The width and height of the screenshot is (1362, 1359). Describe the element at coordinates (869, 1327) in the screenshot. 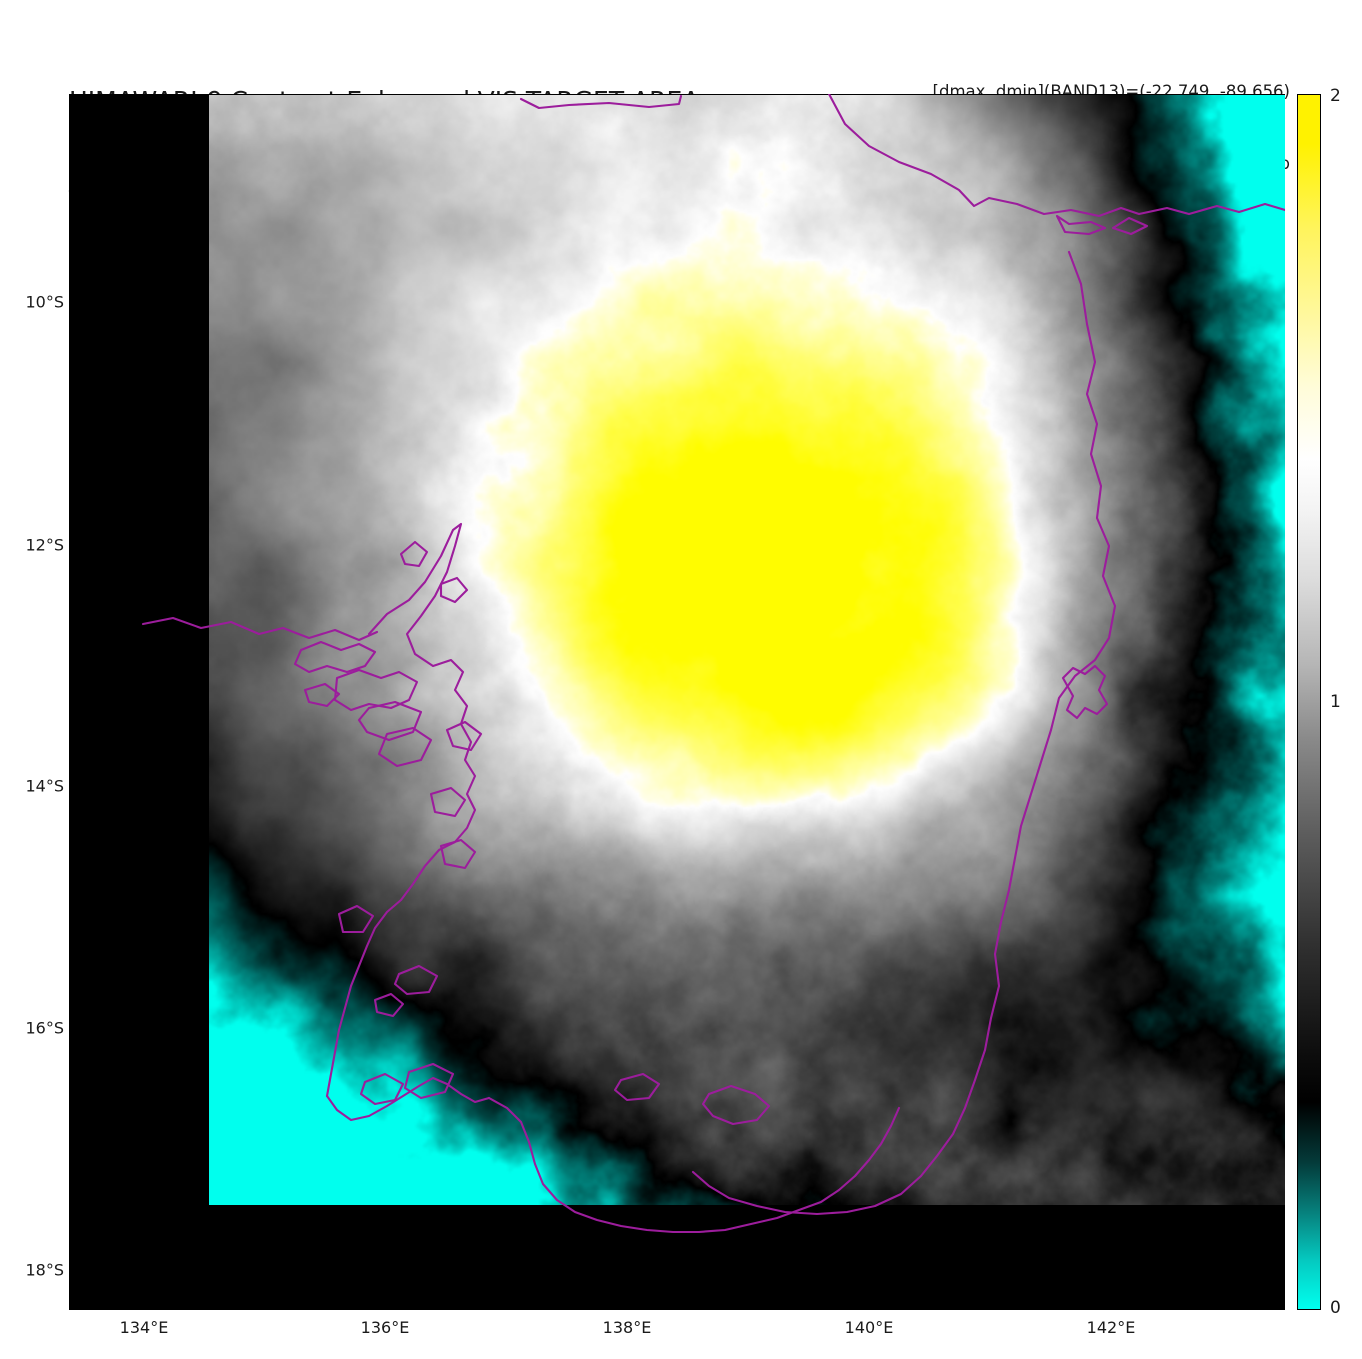

I see `x-tick-3: 140°E` at that location.